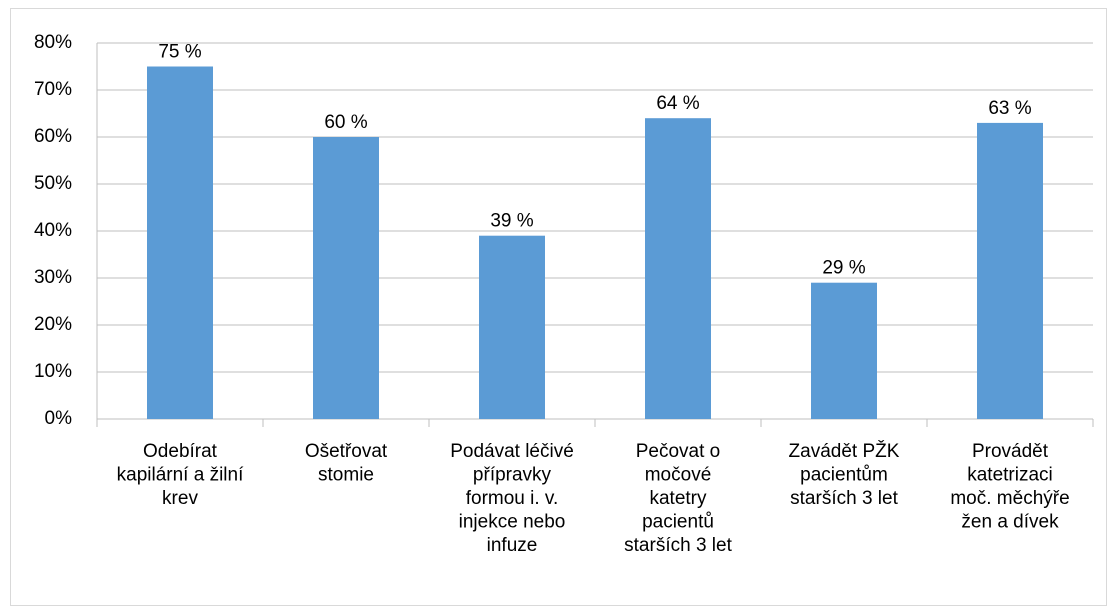  What do you see at coordinates (59, 418) in the screenshot?
I see `y-tick-label: 0%` at bounding box center [59, 418].